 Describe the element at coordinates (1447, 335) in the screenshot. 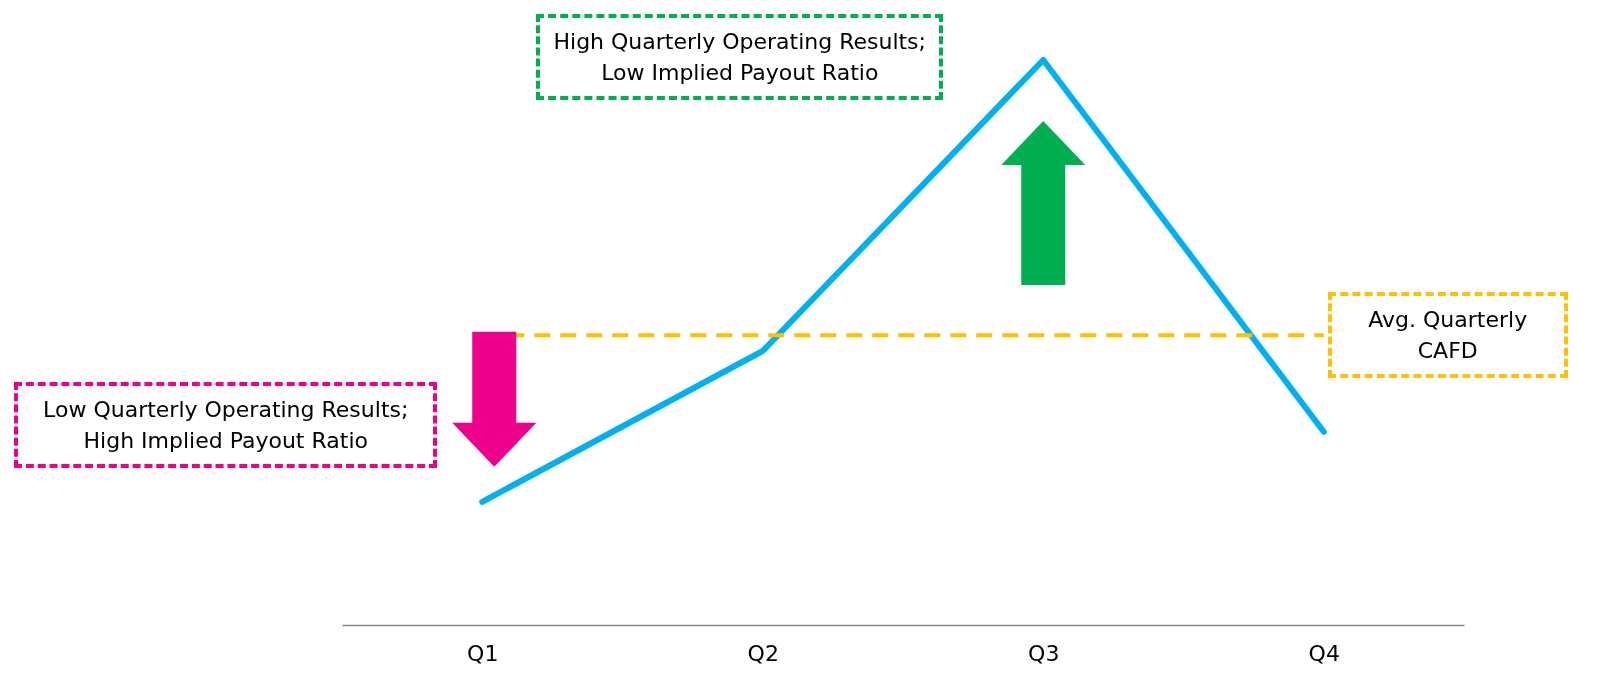

I see `ref-line-label: Avg. Quarterly CAFD` at that location.